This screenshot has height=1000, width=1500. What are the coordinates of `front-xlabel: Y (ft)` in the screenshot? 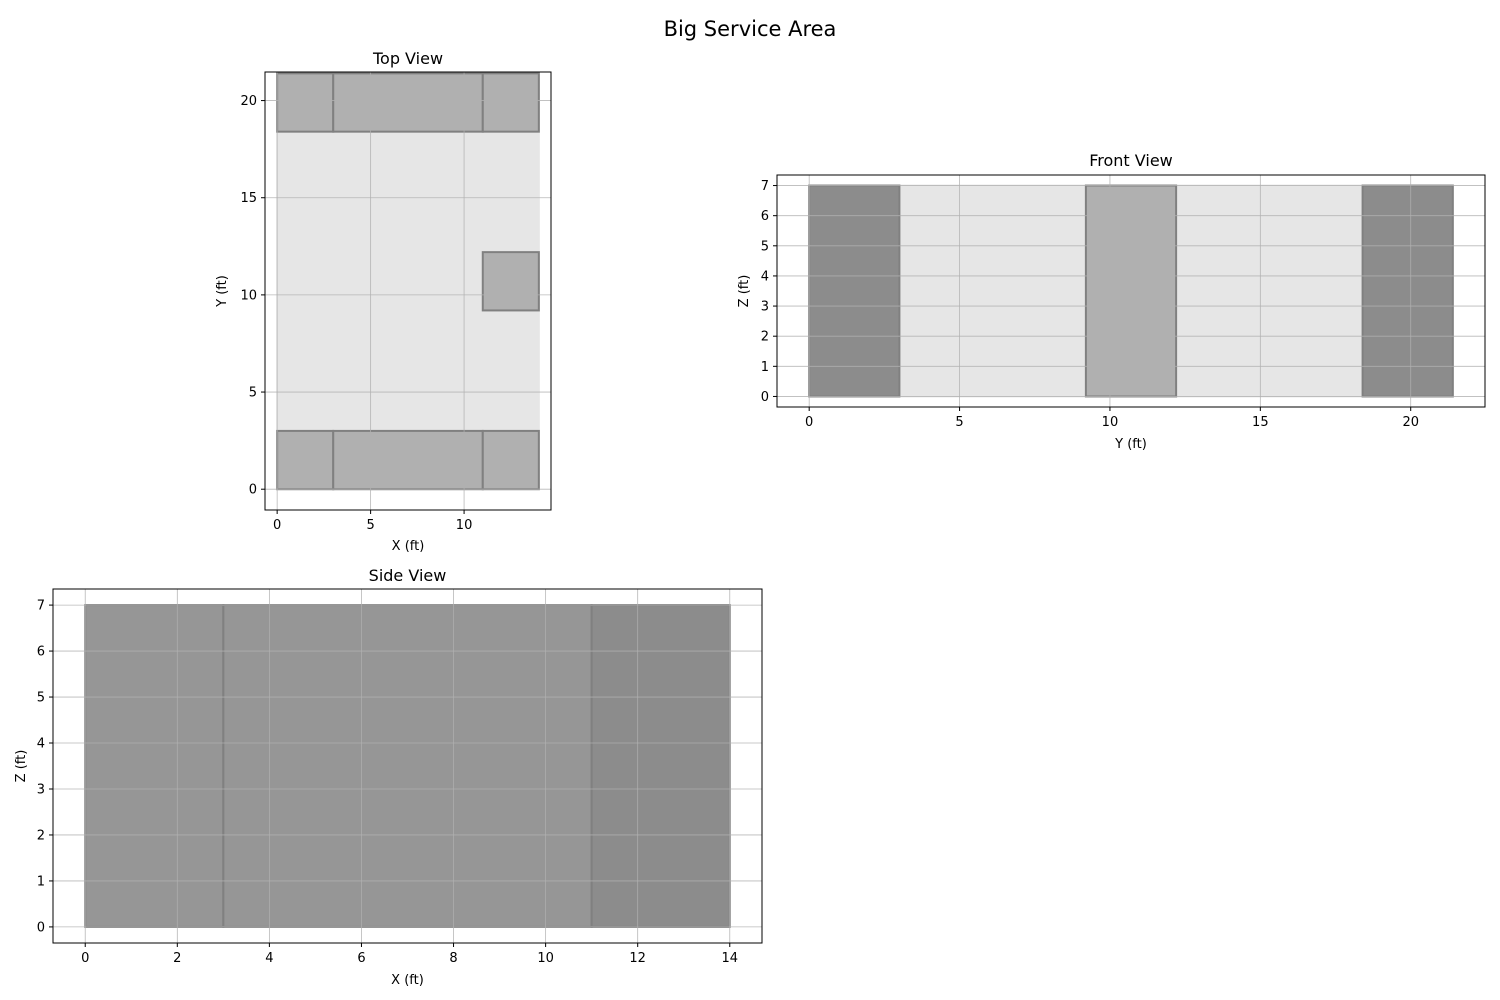 It's located at (1130, 444).